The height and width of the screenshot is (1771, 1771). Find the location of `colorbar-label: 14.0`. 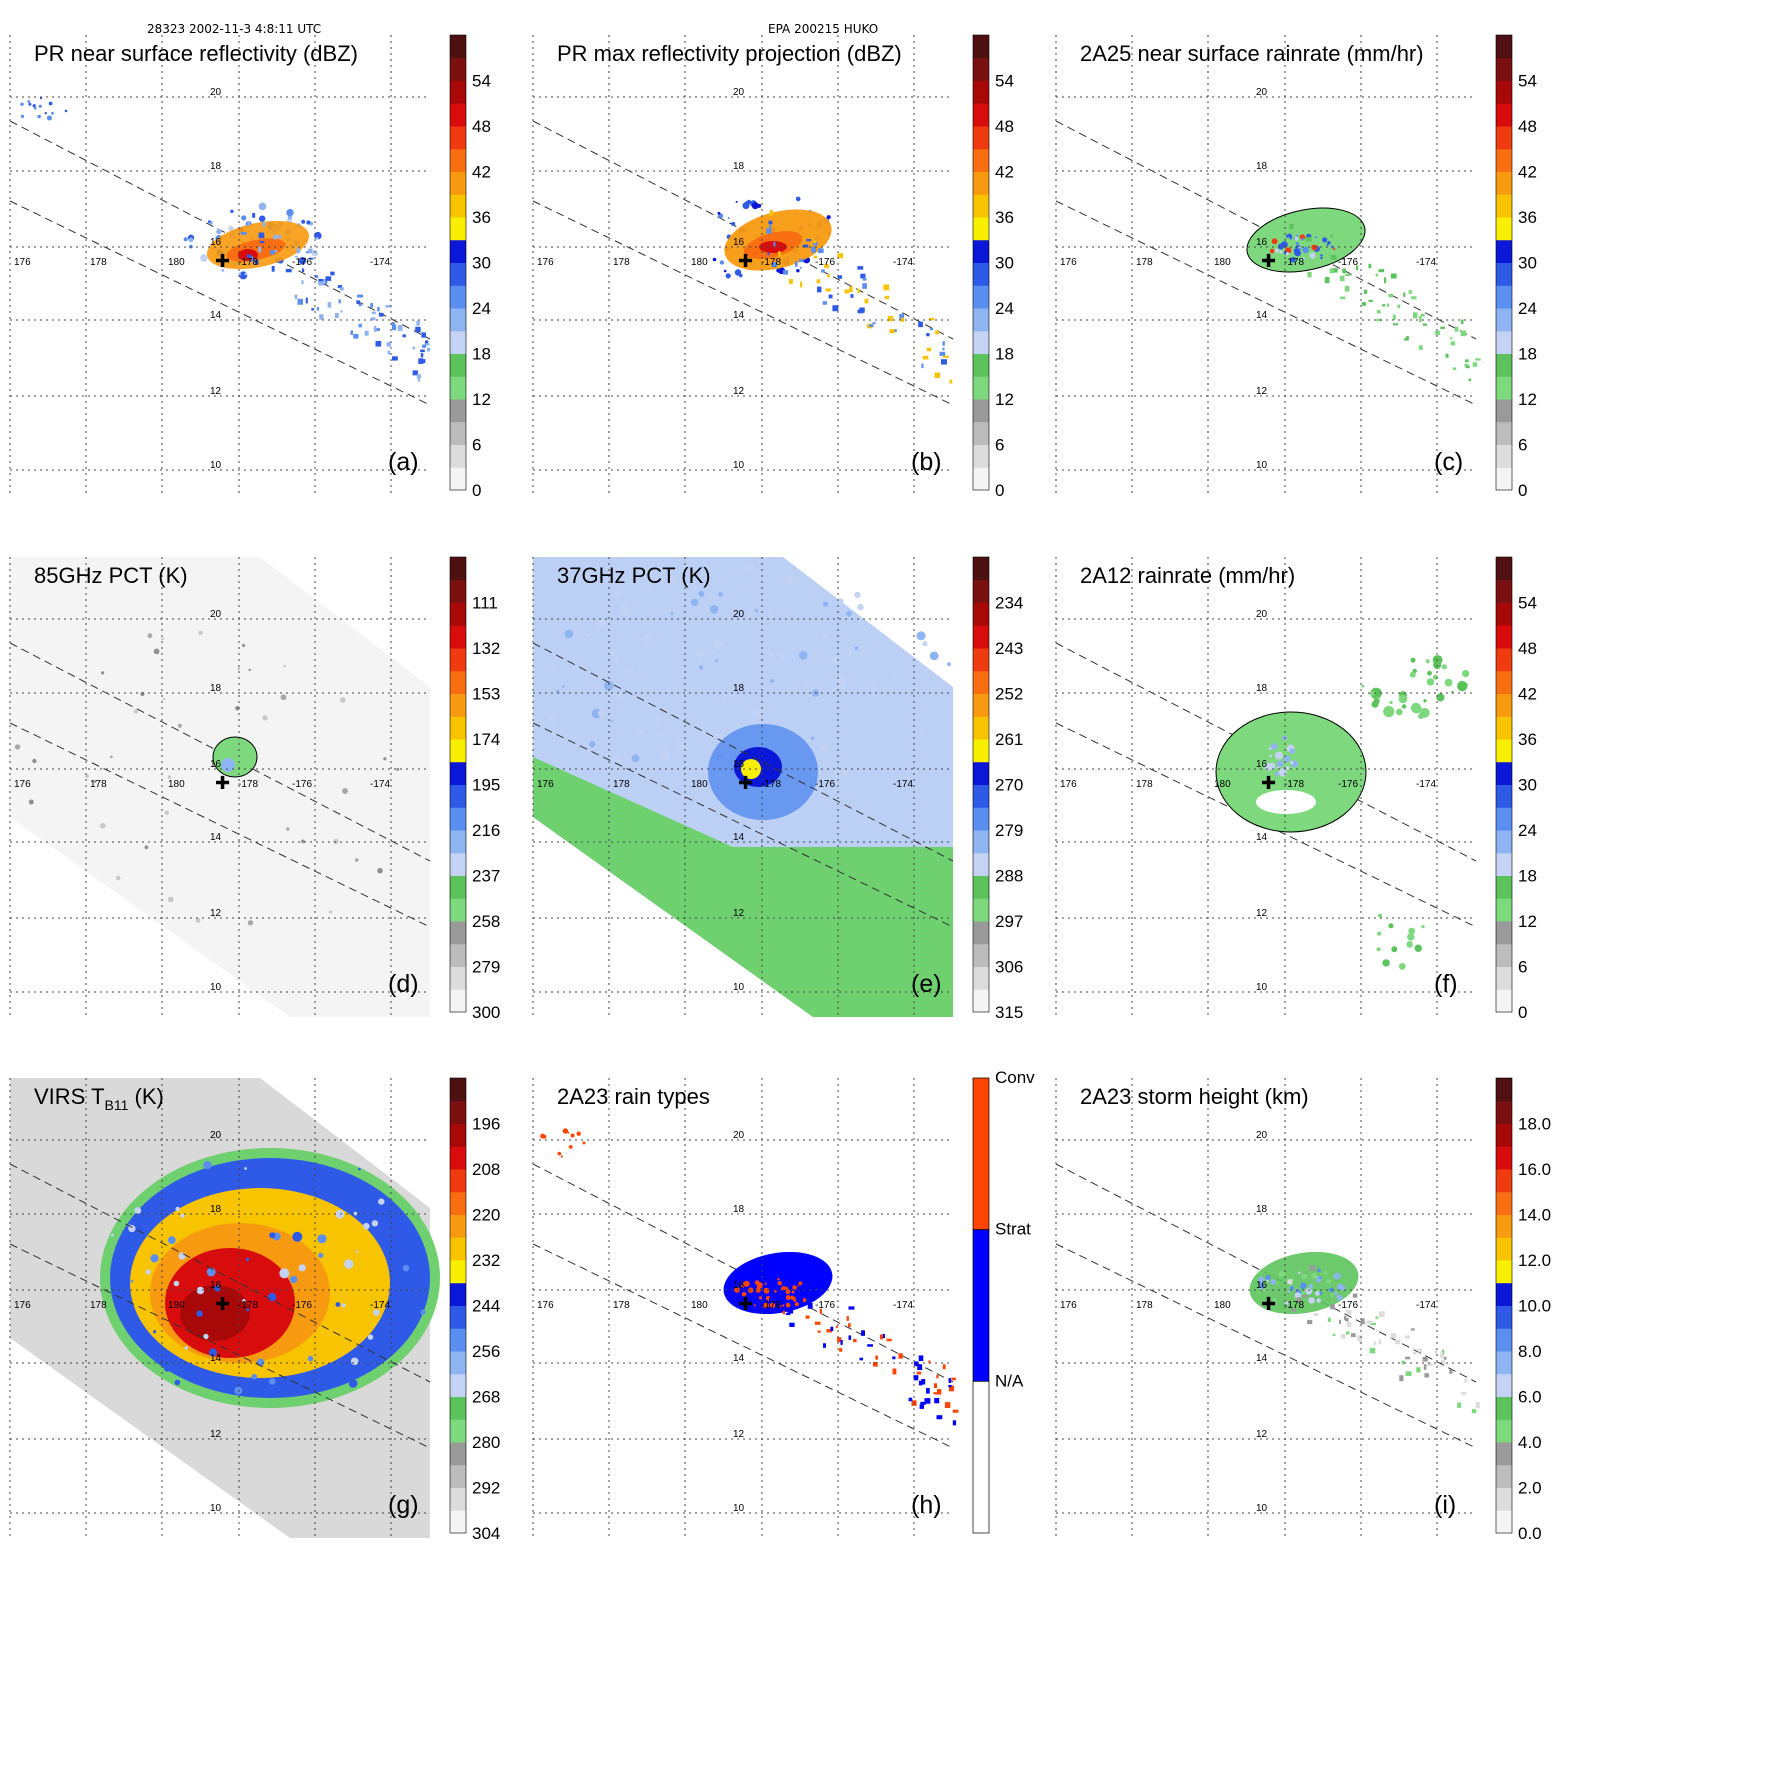

colorbar-label: 14.0 is located at coordinates (1534, 1215).